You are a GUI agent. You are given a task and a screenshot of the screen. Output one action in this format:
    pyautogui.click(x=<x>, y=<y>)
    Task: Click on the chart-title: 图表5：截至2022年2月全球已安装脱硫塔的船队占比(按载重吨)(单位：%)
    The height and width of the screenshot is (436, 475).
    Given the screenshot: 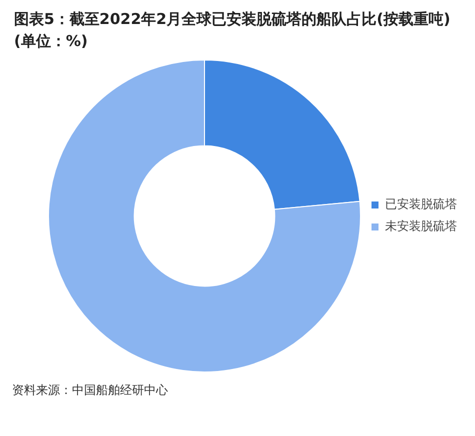 What is the action you would take?
    pyautogui.click(x=233, y=30)
    